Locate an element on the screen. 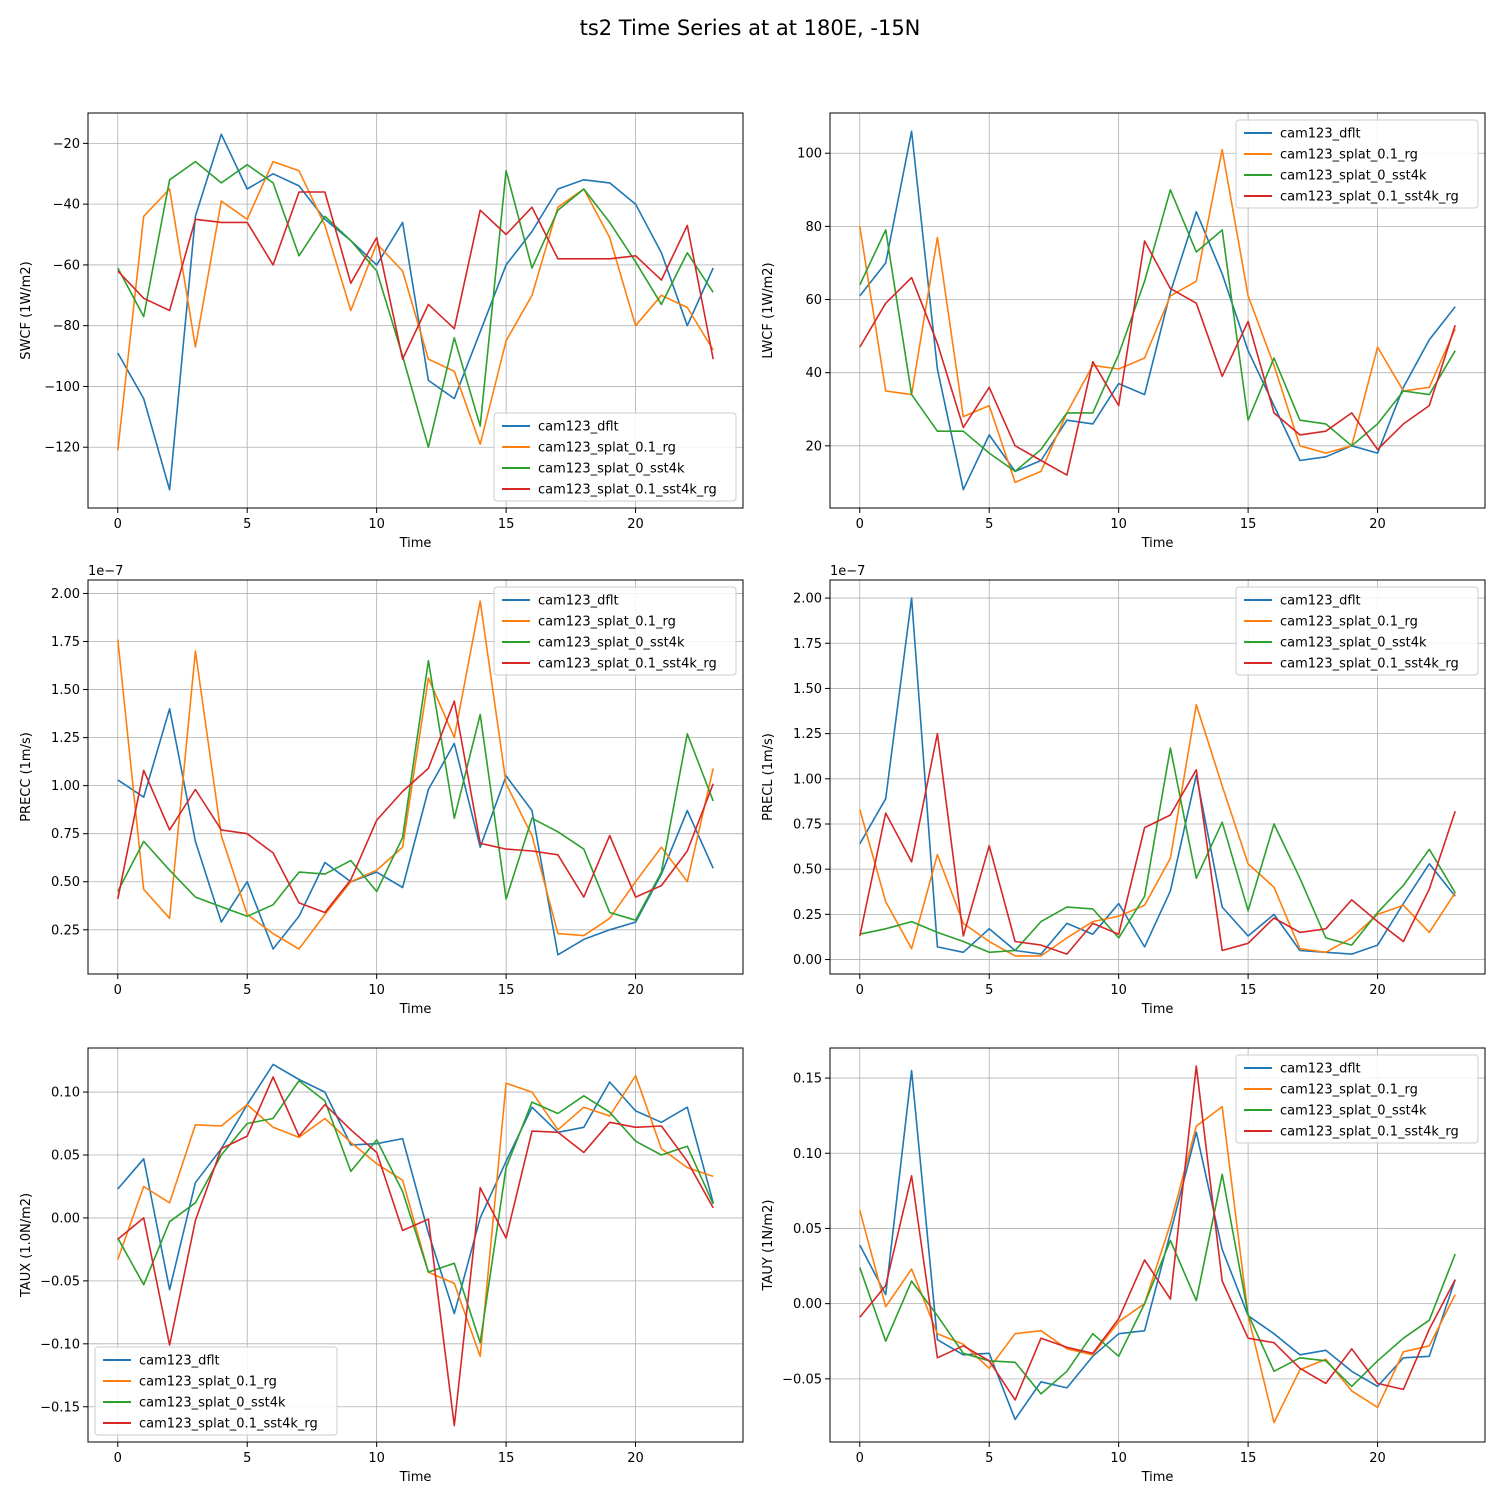 The height and width of the screenshot is (1500, 1500). y-tick-label: 40 is located at coordinates (813, 373).